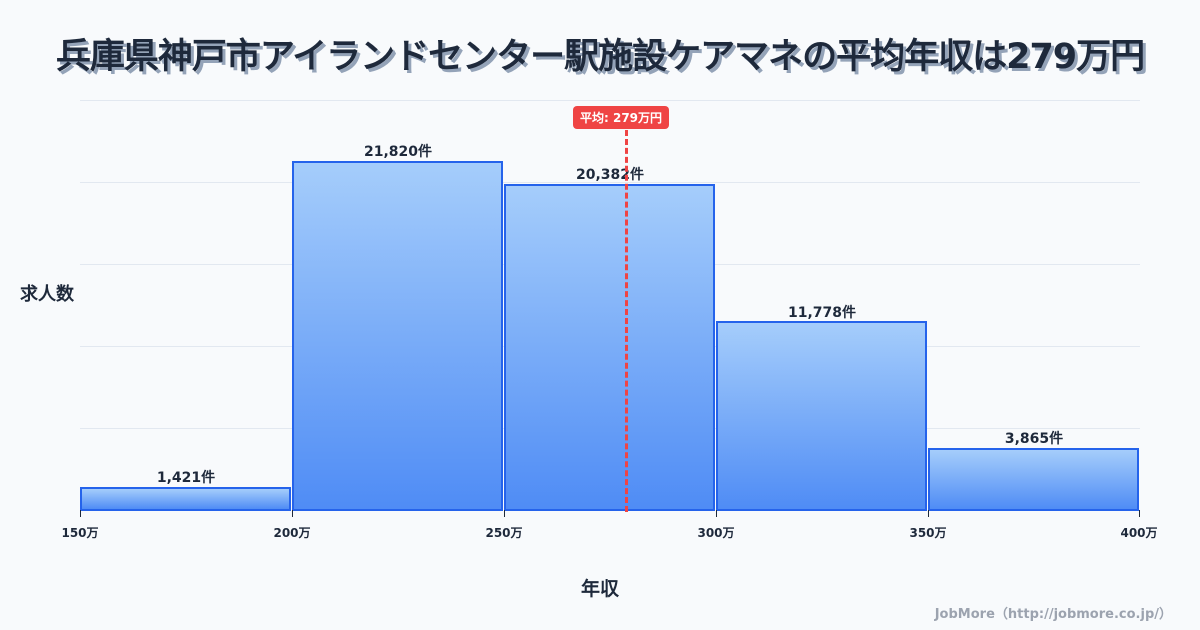 The width and height of the screenshot is (1200, 630). What do you see at coordinates (599, 589) in the screenshot?
I see `x-axis-label: 年収` at bounding box center [599, 589].